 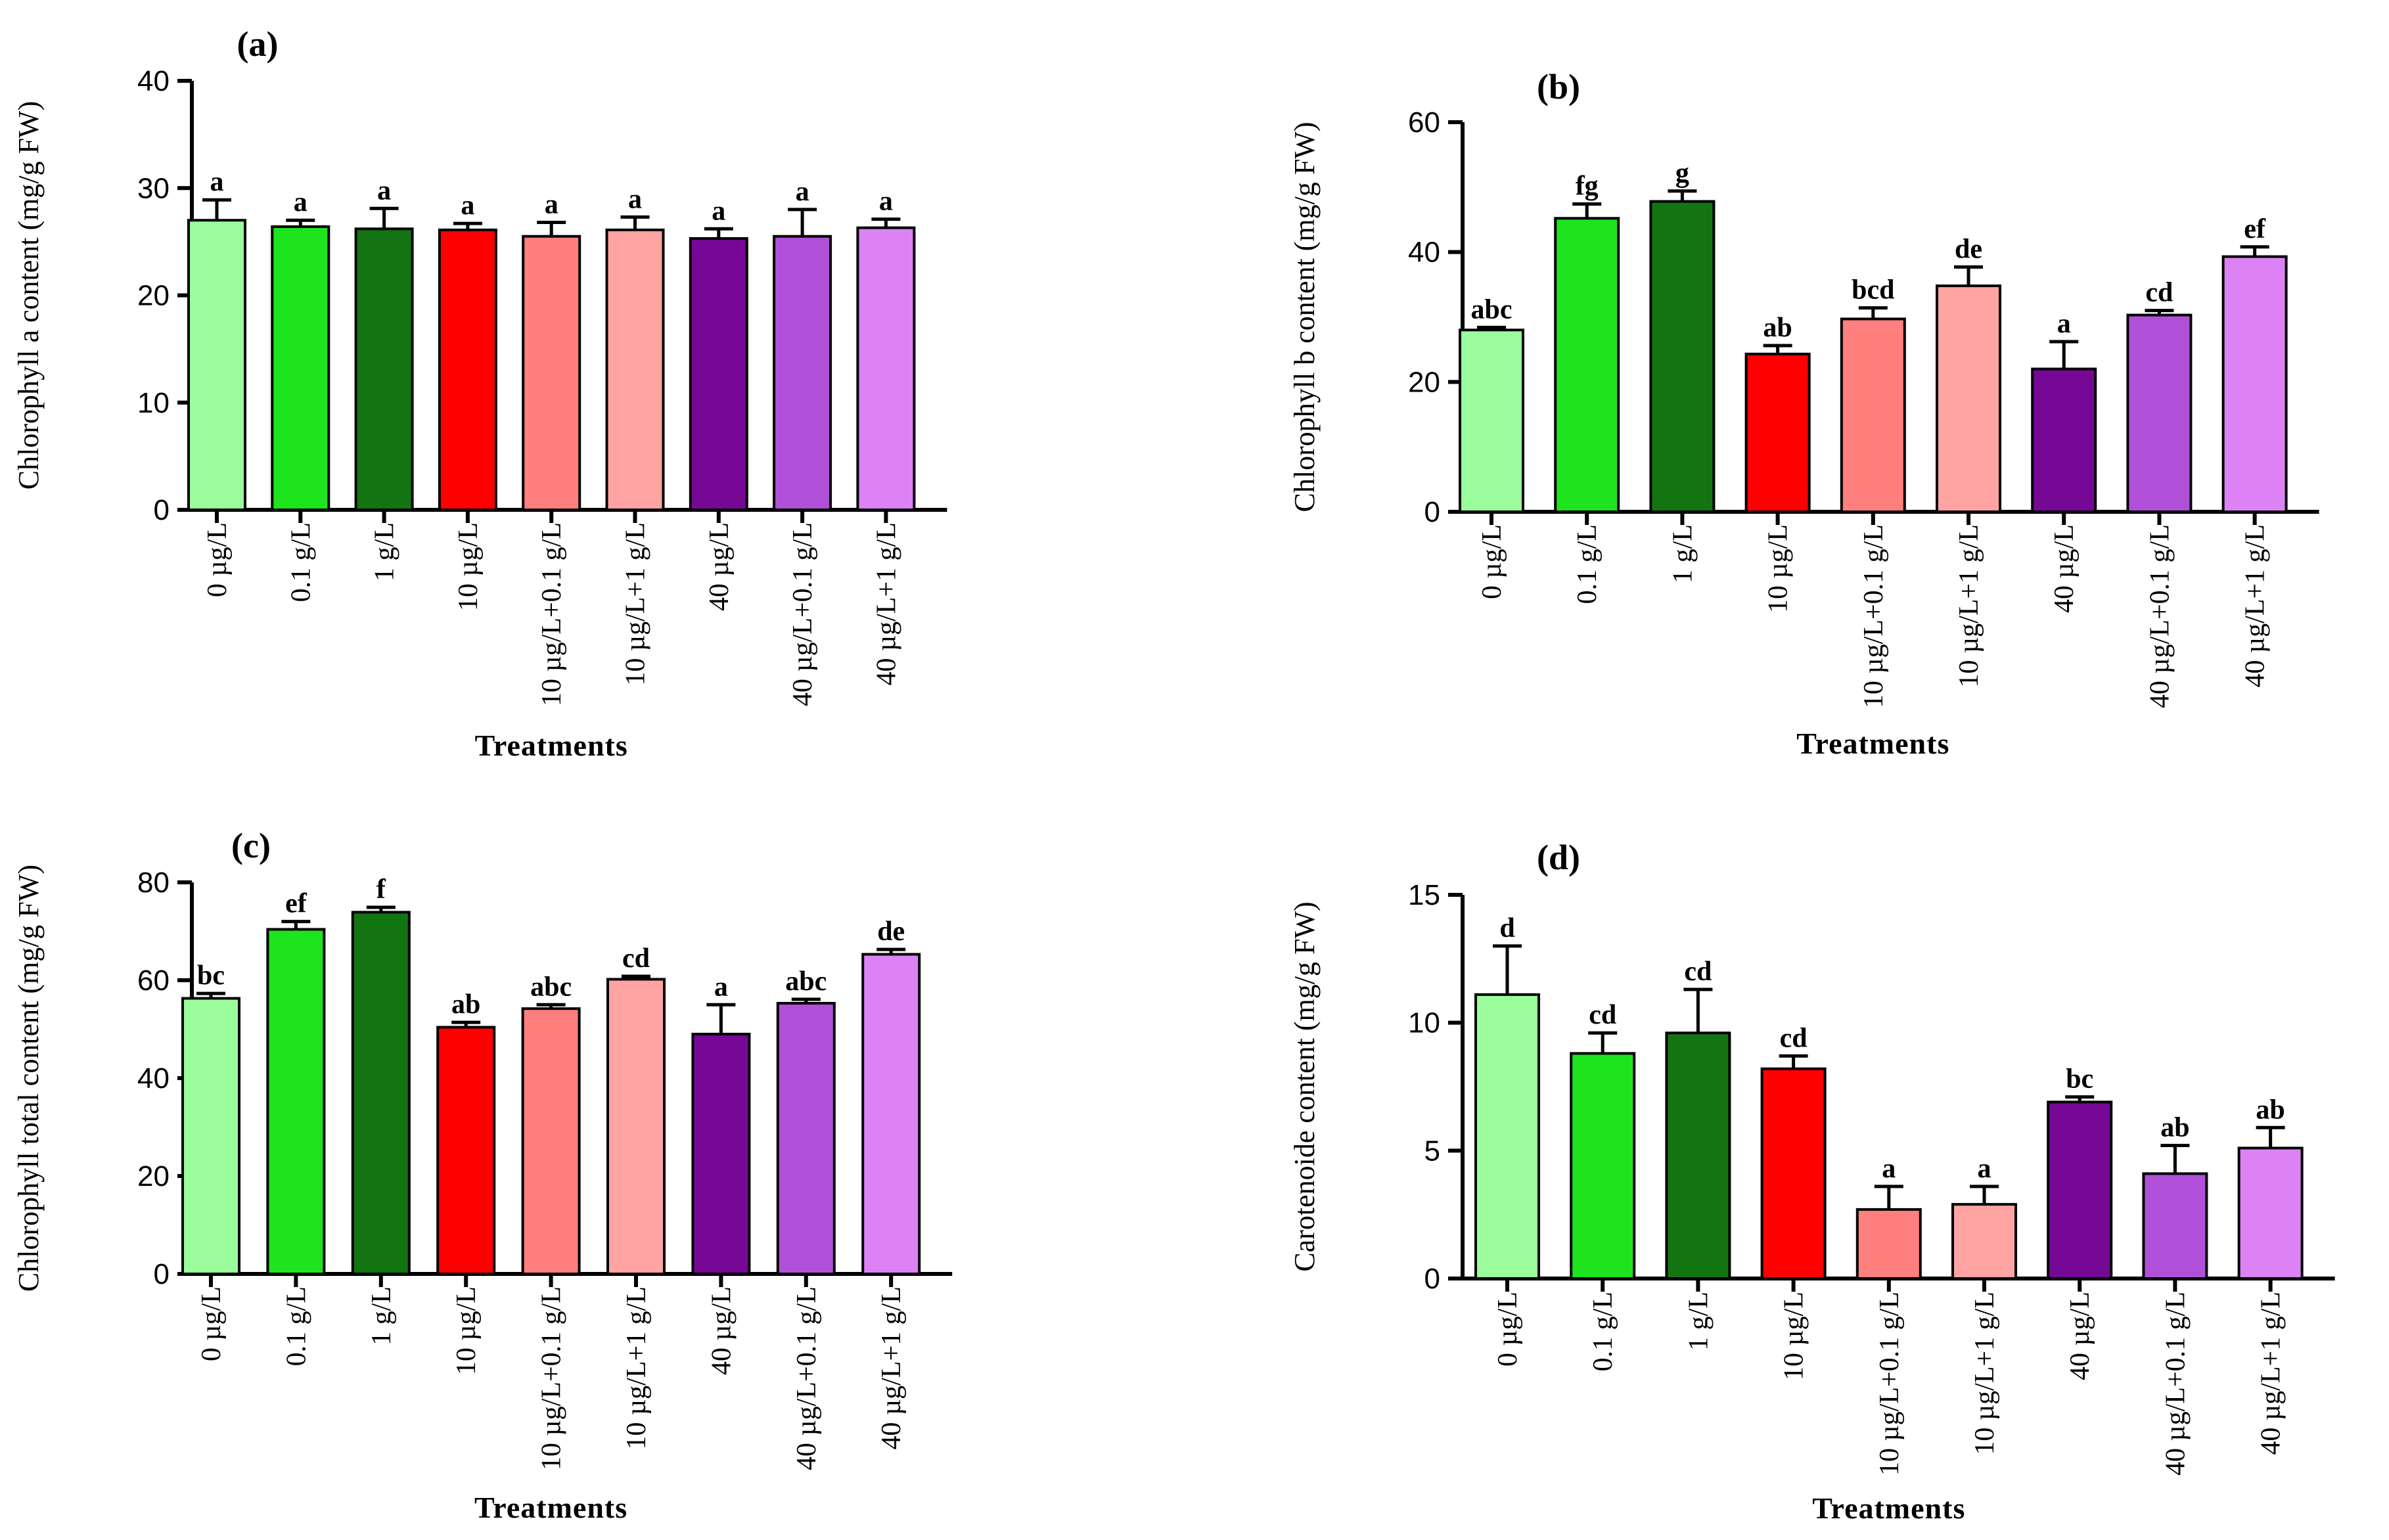 What do you see at coordinates (1424, 895) in the screenshot?
I see `y-tick-label: 15` at bounding box center [1424, 895].